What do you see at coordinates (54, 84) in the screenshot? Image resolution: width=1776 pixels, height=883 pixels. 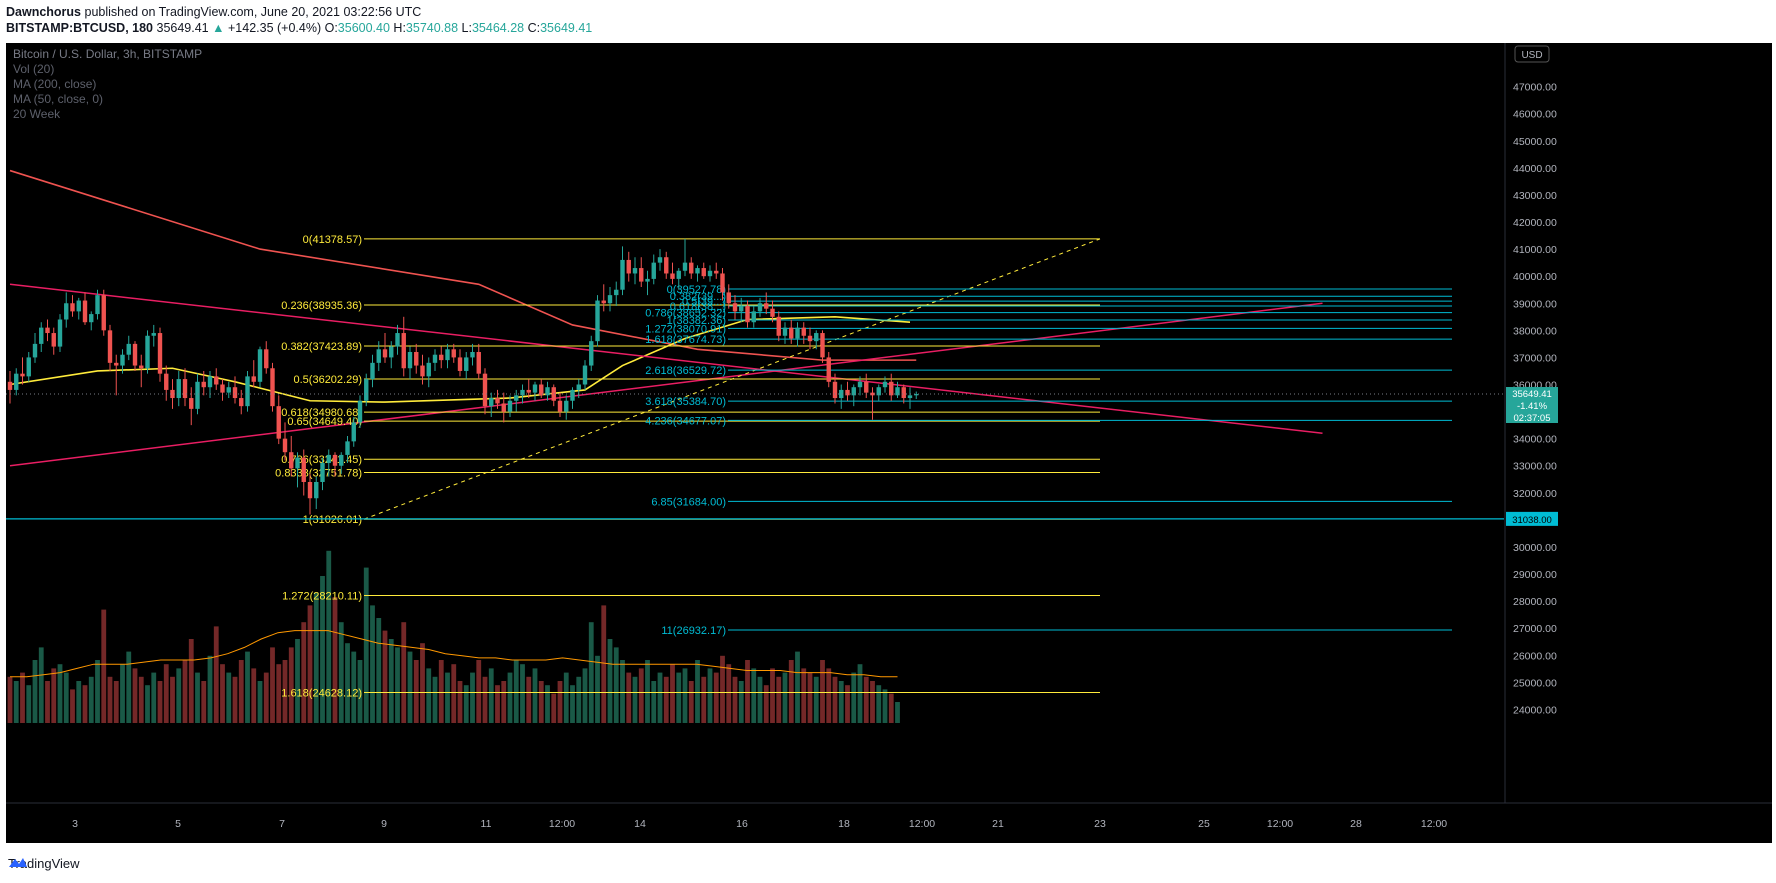 I see `indicator-legend-item: MA (200, close)` at bounding box center [54, 84].